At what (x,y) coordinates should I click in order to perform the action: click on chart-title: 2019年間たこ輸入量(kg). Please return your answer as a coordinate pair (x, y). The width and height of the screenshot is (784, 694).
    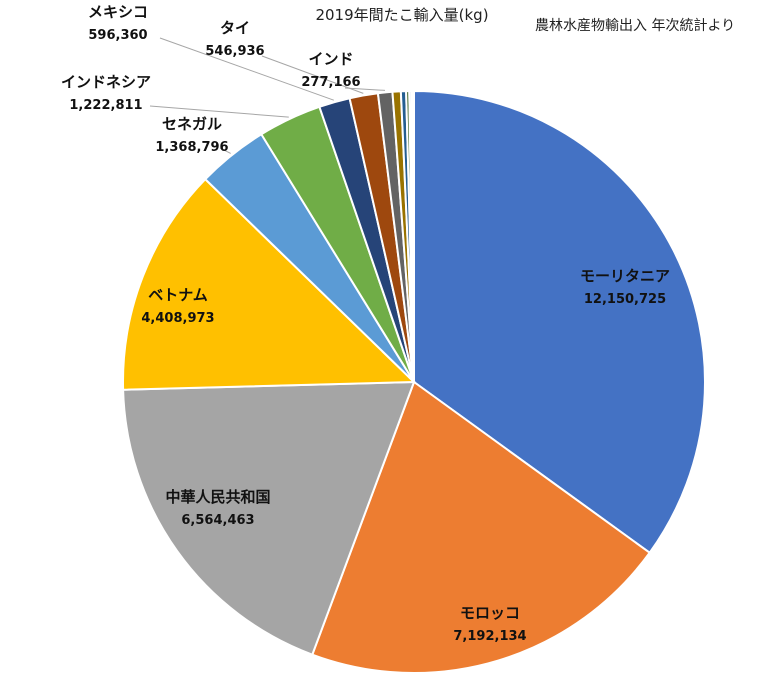
    Looking at the image, I should click on (401, 15).